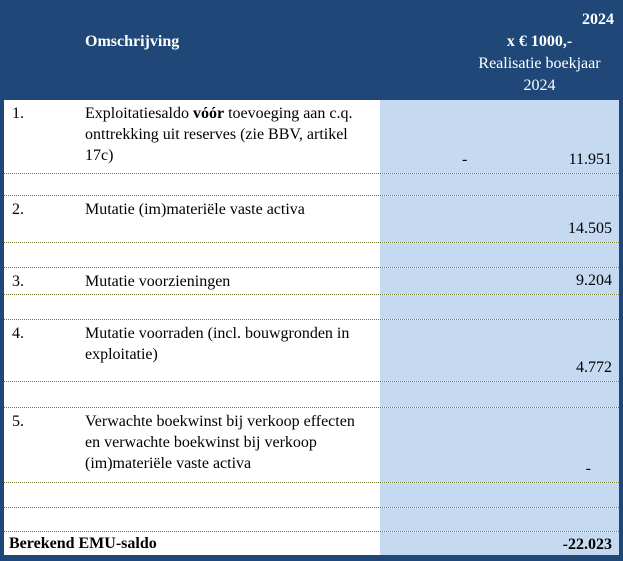 This screenshot has width=623, height=561. Describe the element at coordinates (499, 136) in the screenshot. I see `row-value-cell: - 11.951` at that location.